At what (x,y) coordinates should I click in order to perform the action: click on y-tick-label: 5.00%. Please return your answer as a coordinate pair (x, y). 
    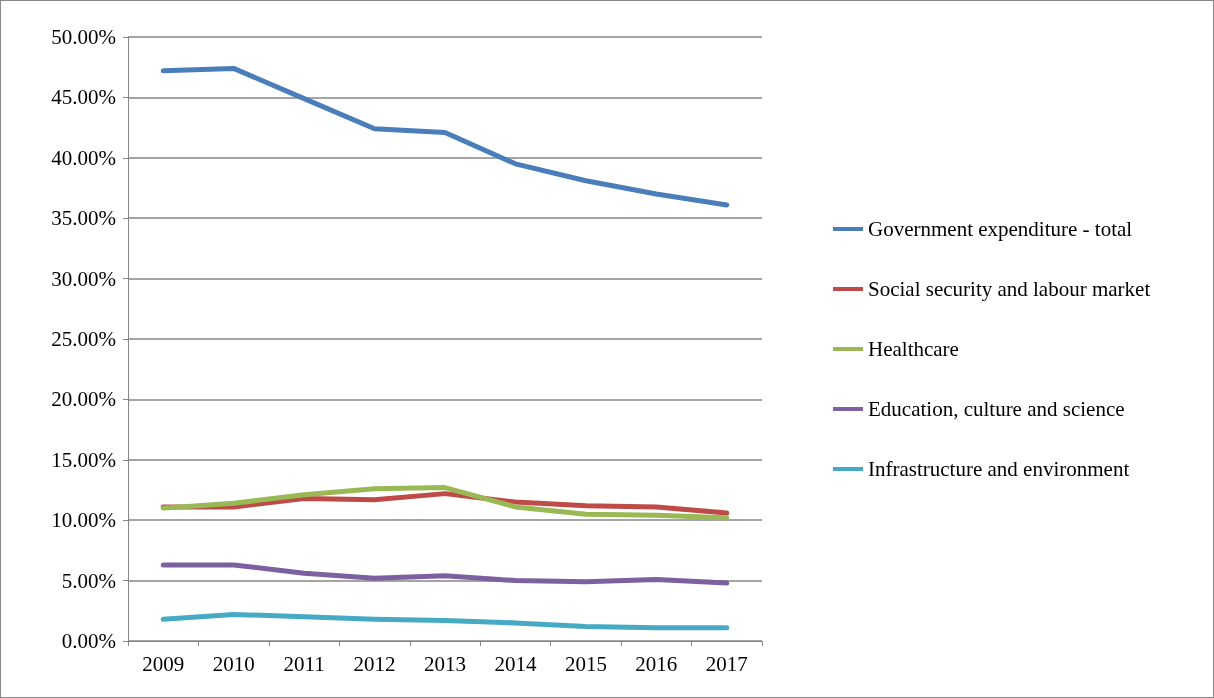
    Looking at the image, I should click on (88, 580).